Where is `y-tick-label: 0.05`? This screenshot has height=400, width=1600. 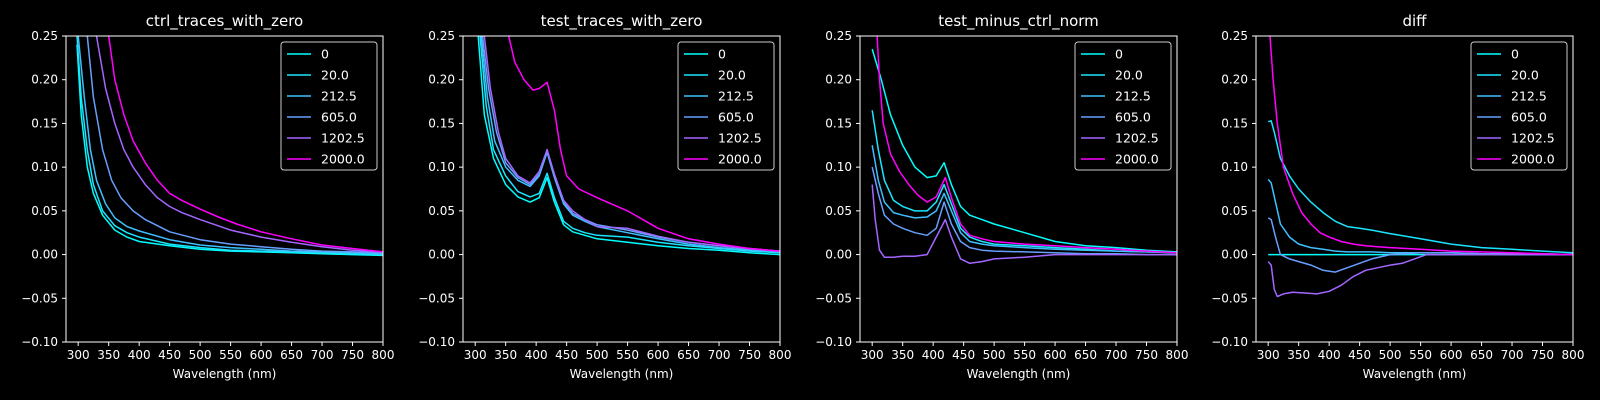
y-tick-label: 0.05 is located at coordinates (441, 211).